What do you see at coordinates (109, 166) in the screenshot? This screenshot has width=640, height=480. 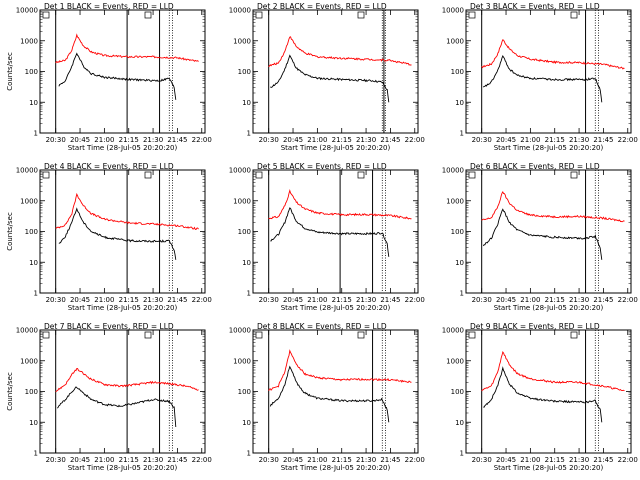 I see `panel-title: Det 4 BLACK = Events, RED = LLD` at bounding box center [109, 166].